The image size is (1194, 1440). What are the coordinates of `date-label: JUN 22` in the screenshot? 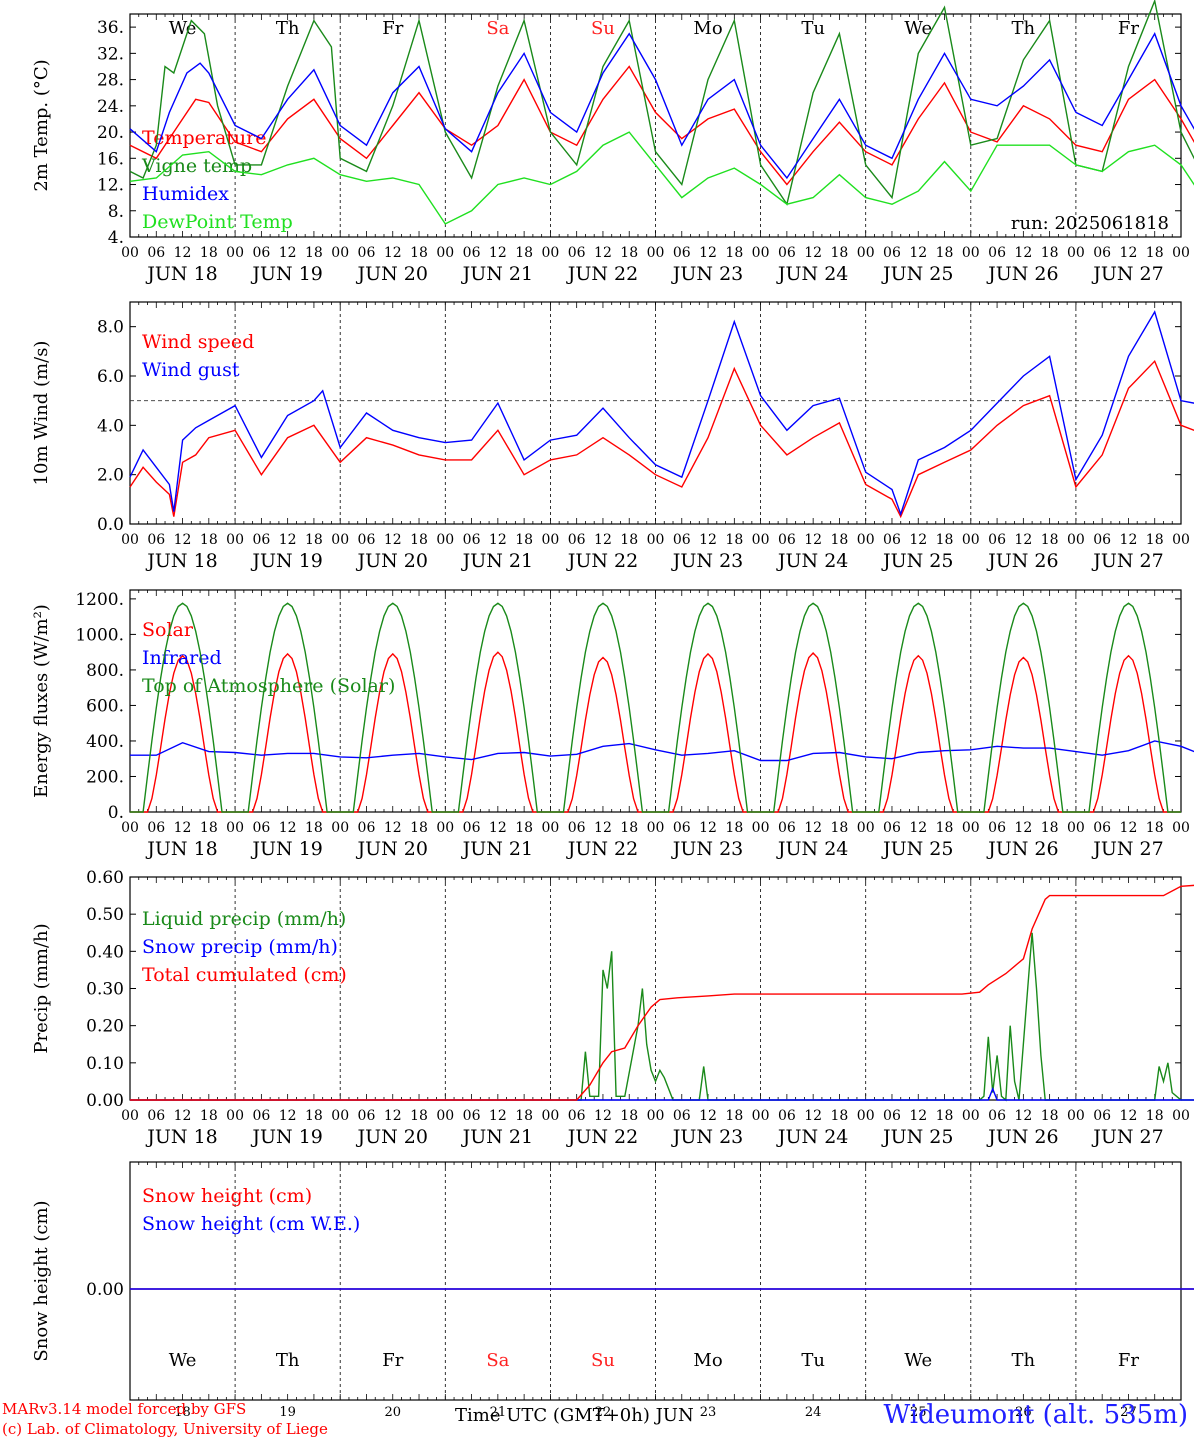 It's located at (602, 561).